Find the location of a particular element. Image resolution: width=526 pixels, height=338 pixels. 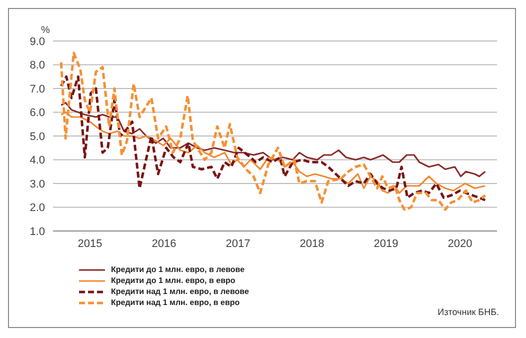

y-tick-label: 1.0 is located at coordinates (37, 232).